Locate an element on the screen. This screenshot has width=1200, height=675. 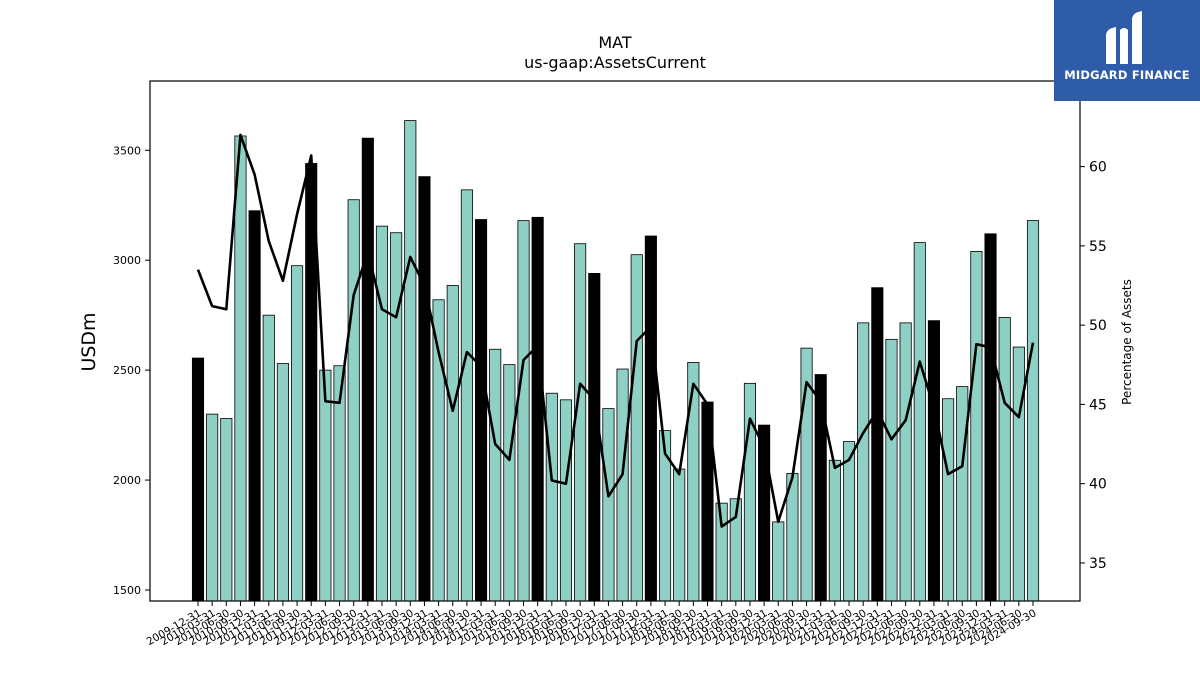
y-tick-label: 3000 is located at coordinates (127, 260).